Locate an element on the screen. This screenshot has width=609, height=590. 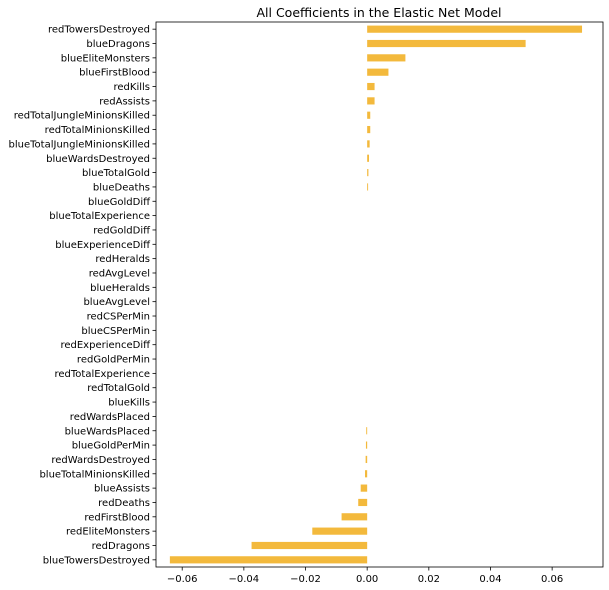
bar-redEliteMonsters is located at coordinates (340, 531).